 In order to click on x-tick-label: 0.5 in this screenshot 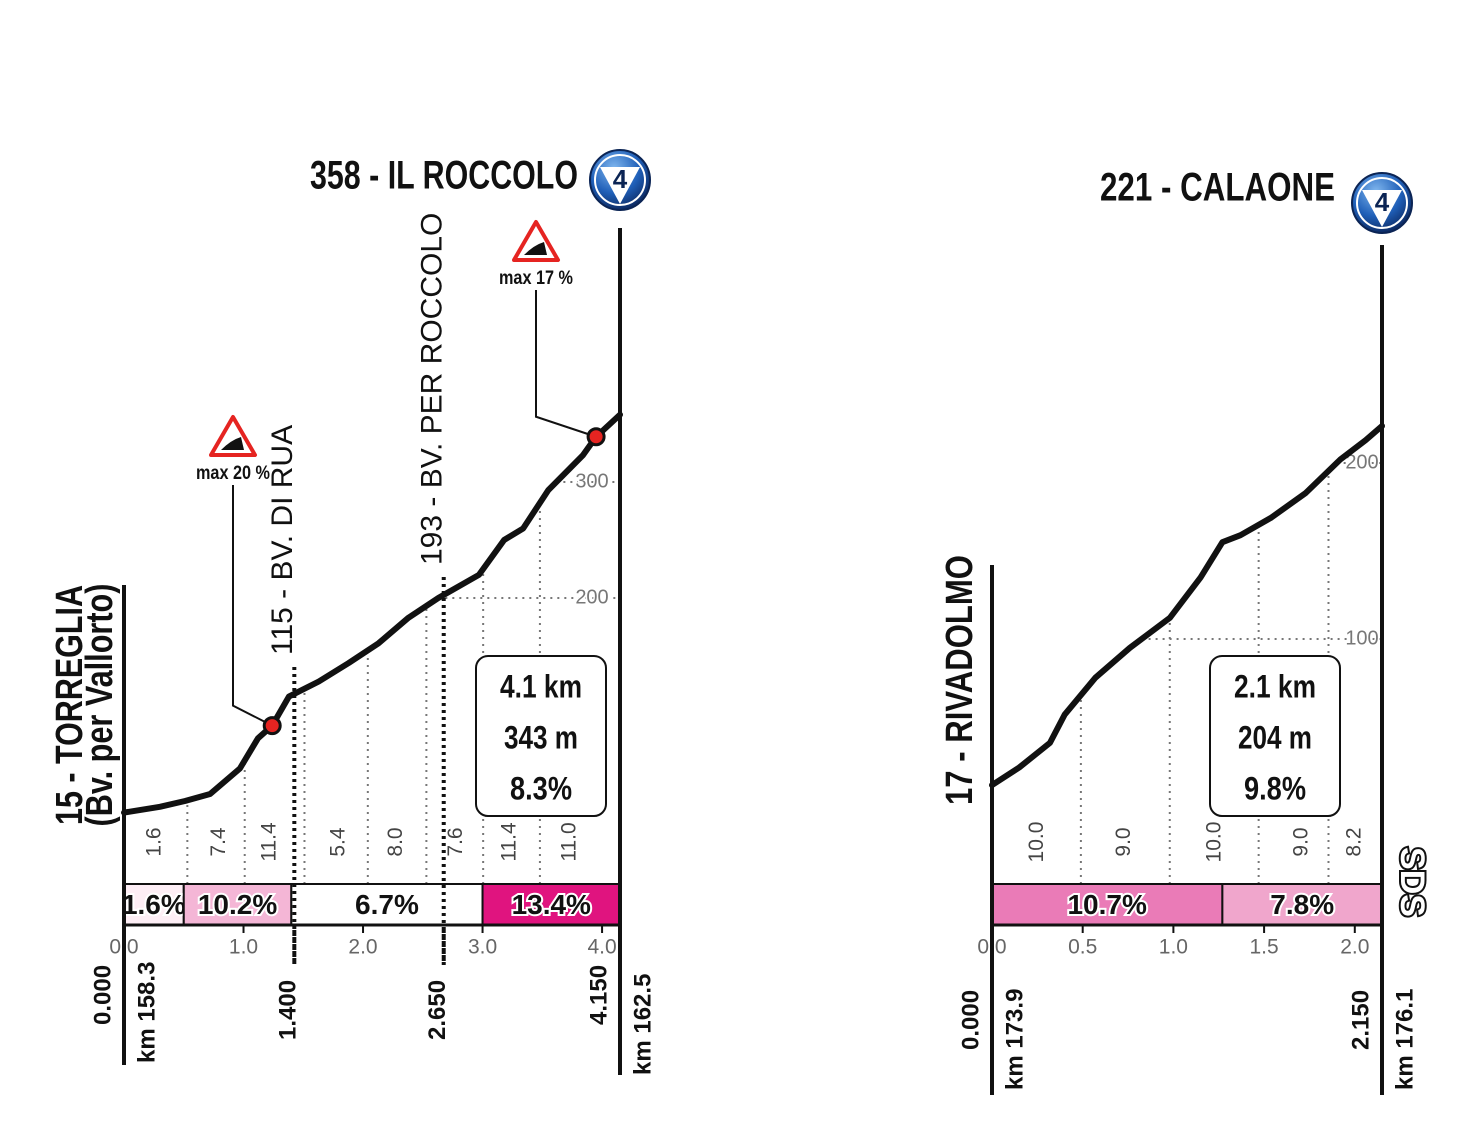, I will do `click(1082, 947)`.